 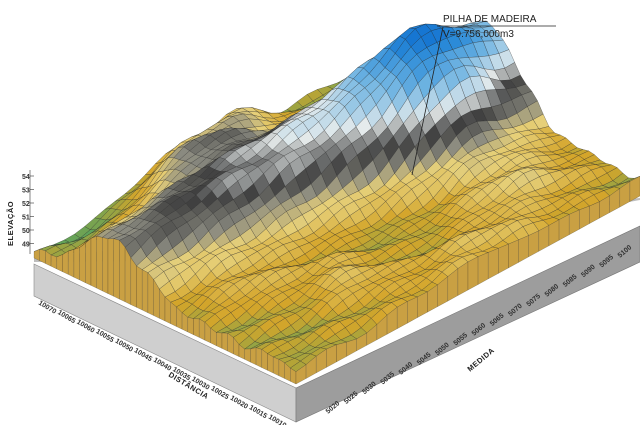 I want to click on x-axis-tick-label: 10010, so click(x=277, y=419).